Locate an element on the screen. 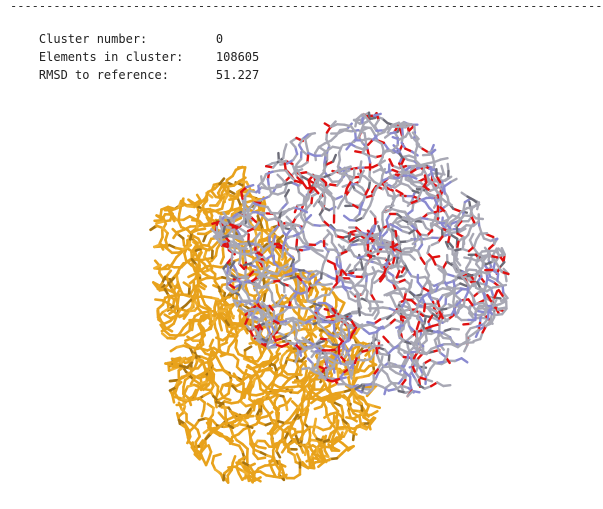 The image size is (603, 509). rmsd-to-reference-label: RMSD to reference: is located at coordinates (103, 75).